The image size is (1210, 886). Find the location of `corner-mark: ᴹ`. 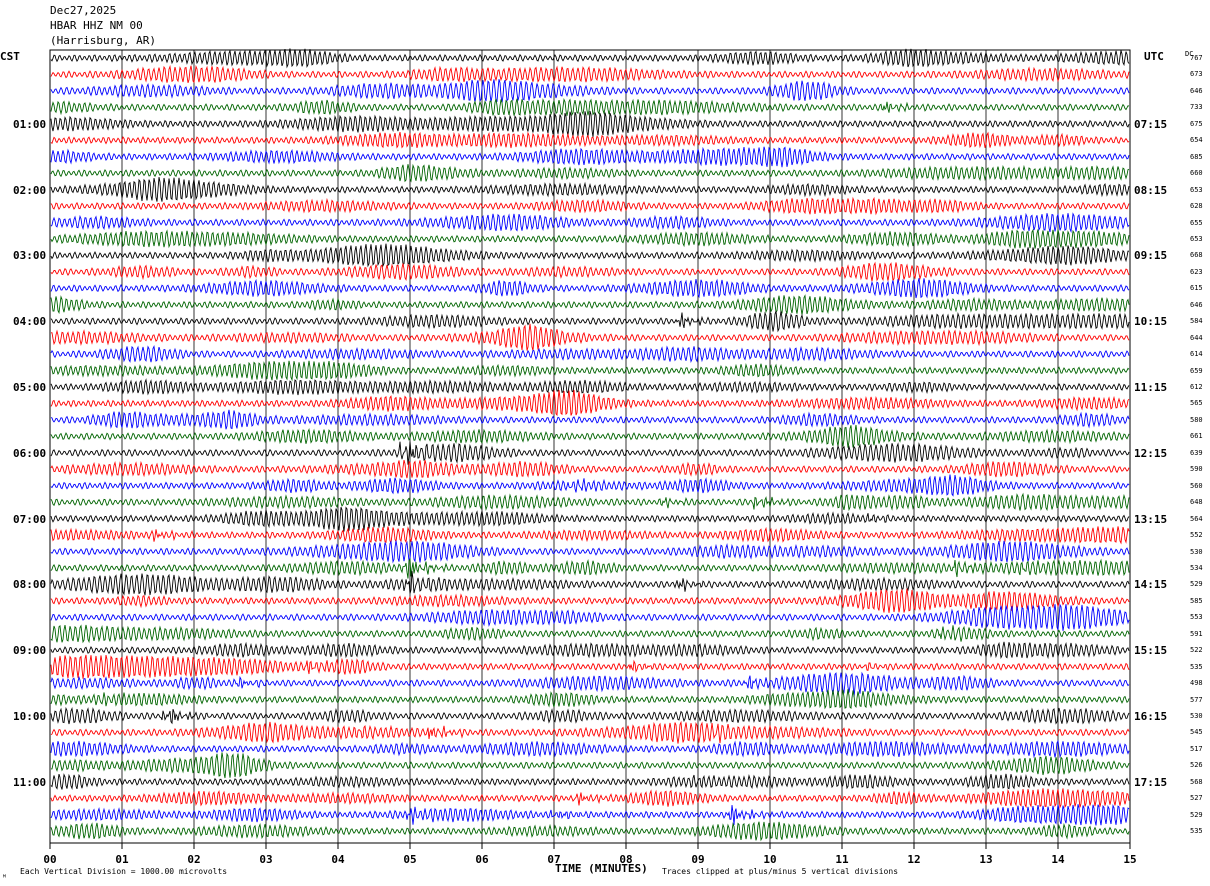

corner-mark: ᴹ is located at coordinates (4, 877).